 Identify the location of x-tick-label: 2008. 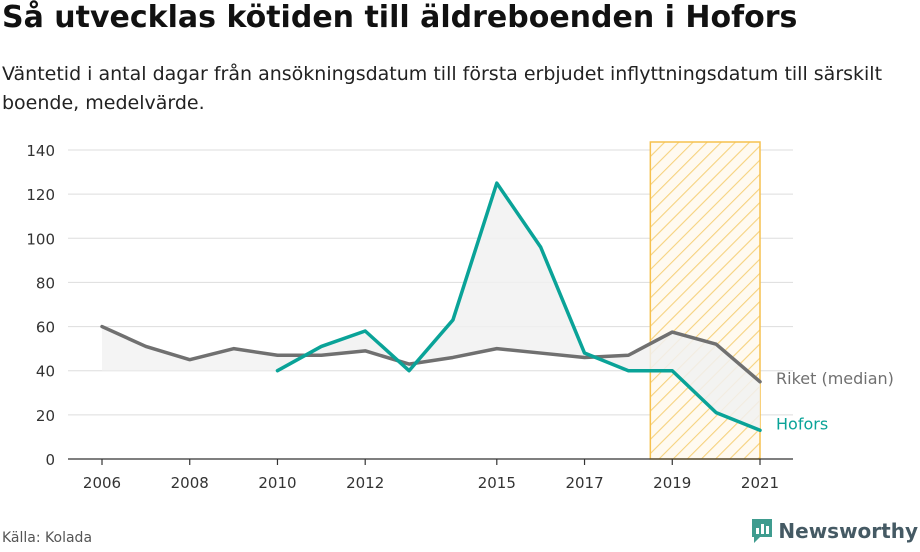
(190, 483).